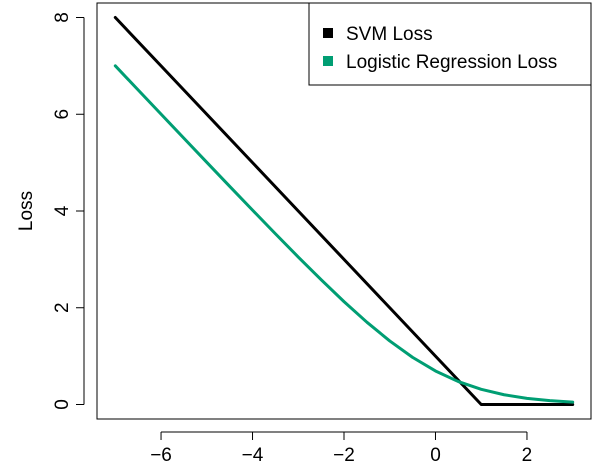 This screenshot has height=473, width=603. What do you see at coordinates (161, 455) in the screenshot?
I see `x-tick-label: −6` at bounding box center [161, 455].